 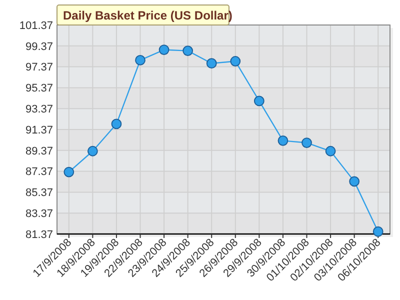 I want to click on y-tick-label: 85.37, so click(x=39, y=193).